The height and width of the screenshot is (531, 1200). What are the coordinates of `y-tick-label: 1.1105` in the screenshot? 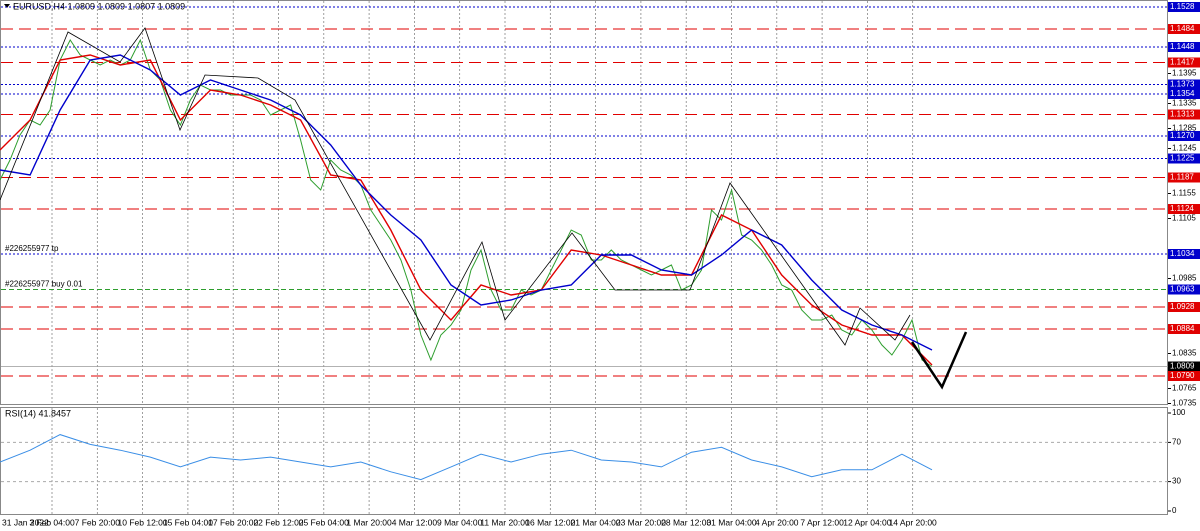 It's located at (1184, 218).